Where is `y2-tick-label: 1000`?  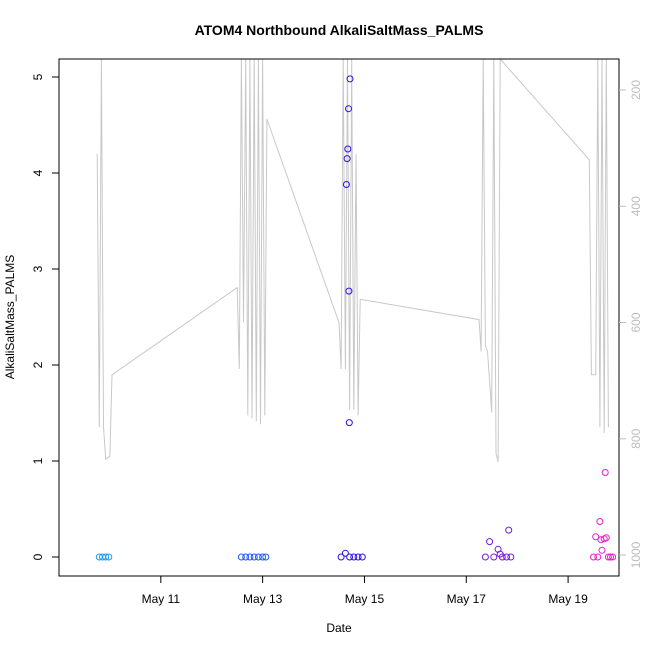 y2-tick-label: 1000 is located at coordinates (636, 554).